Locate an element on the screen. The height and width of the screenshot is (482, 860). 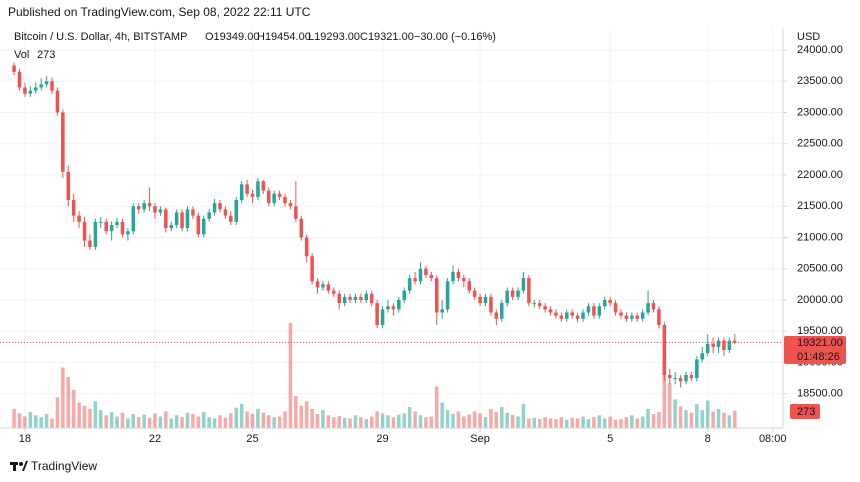
volume-value: 273 is located at coordinates (46, 55).